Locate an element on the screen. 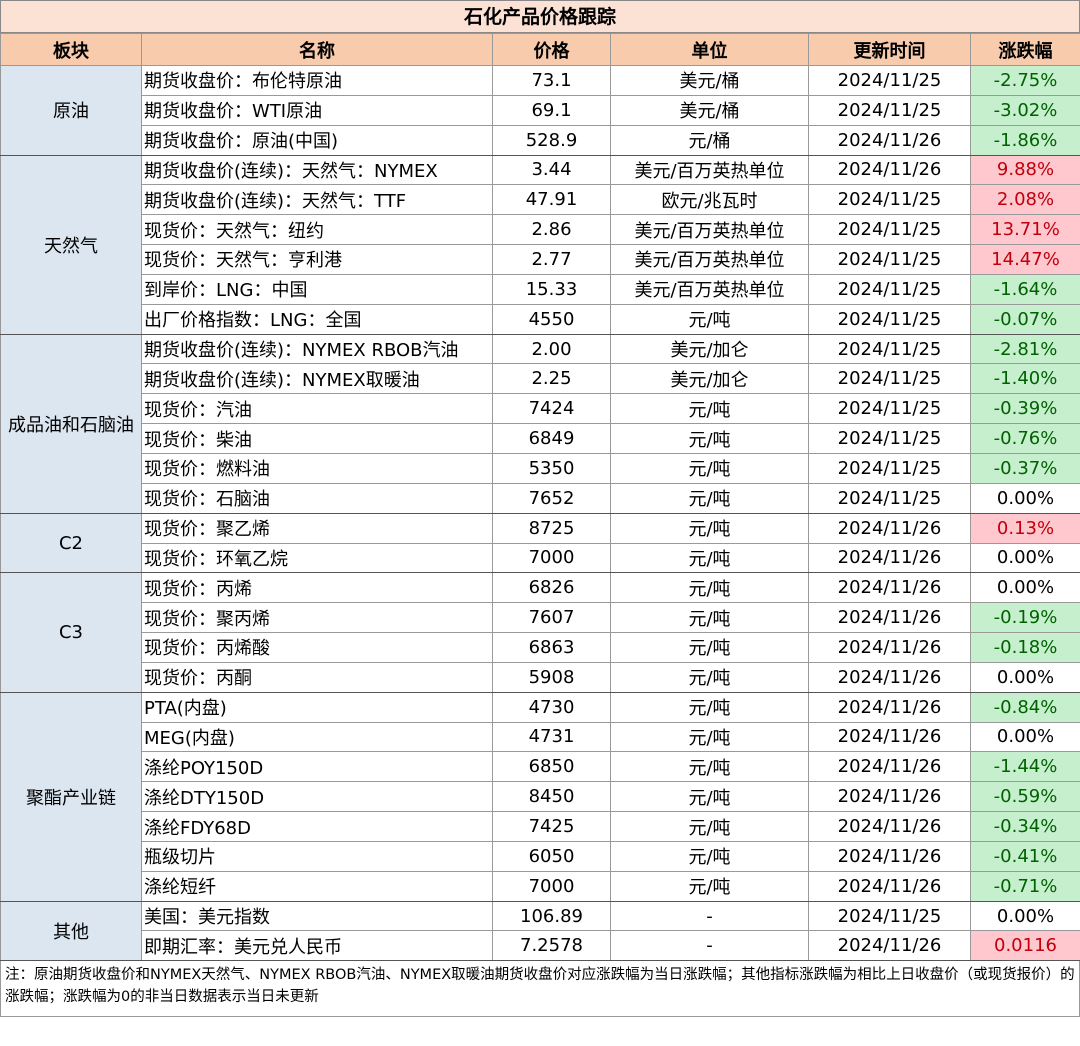 Image resolution: width=1080 pixels, height=1046 pixels. item-name: 现货价：天然气：亨利港 is located at coordinates (317, 259).